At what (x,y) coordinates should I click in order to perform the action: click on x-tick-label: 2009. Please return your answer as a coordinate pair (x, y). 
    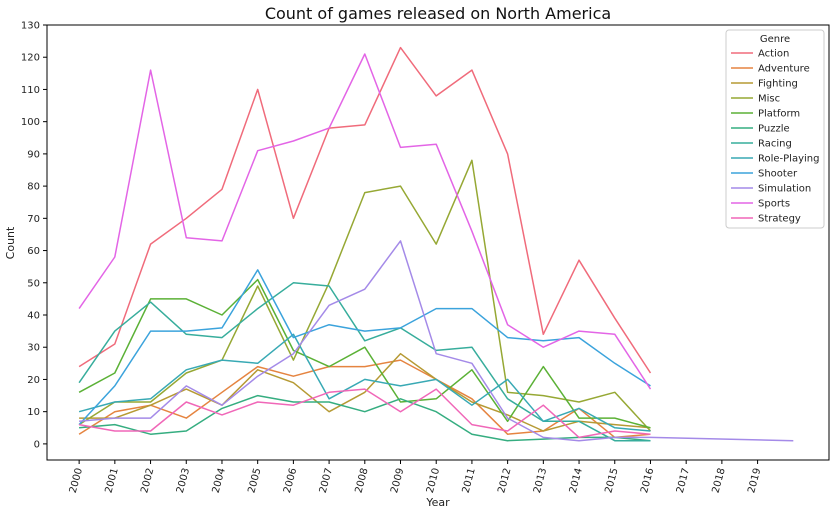
    Looking at the image, I should click on (397, 480).